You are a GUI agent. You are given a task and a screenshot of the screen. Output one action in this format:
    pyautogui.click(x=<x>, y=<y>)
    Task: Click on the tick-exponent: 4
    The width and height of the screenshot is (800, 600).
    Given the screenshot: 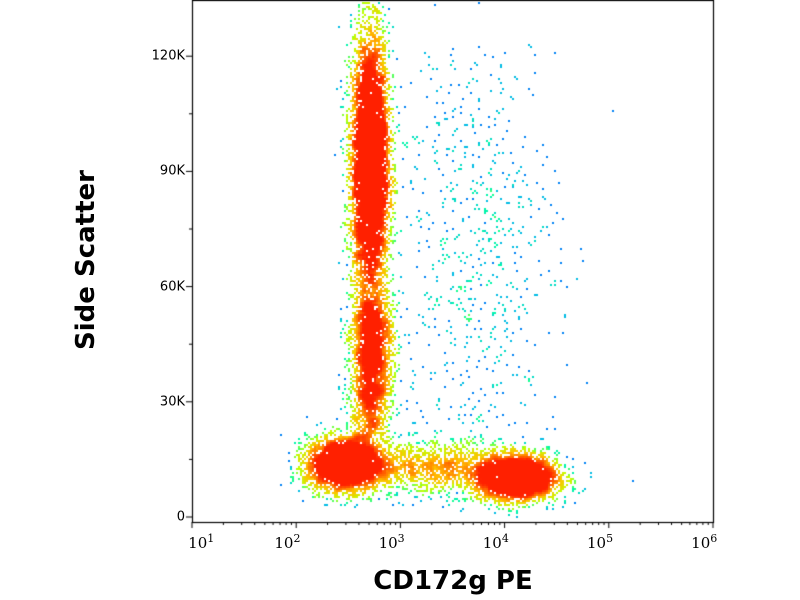 What is the action you would take?
    pyautogui.click(x=505, y=538)
    